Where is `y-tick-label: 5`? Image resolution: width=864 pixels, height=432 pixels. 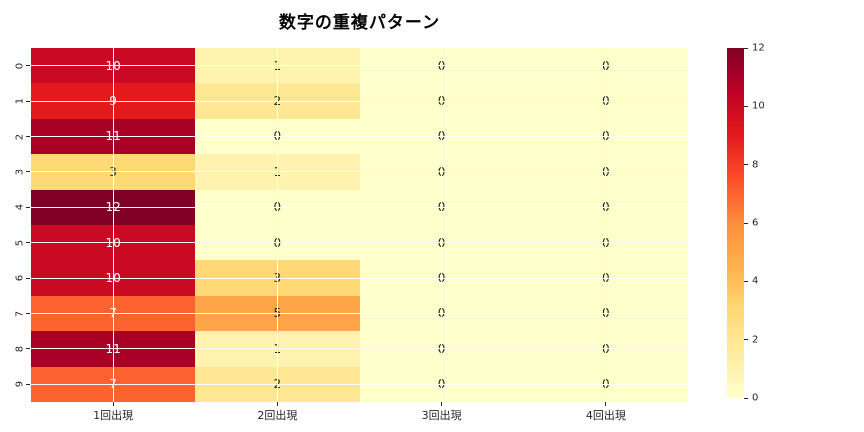
y-tick-label: 5 is located at coordinates (20, 242).